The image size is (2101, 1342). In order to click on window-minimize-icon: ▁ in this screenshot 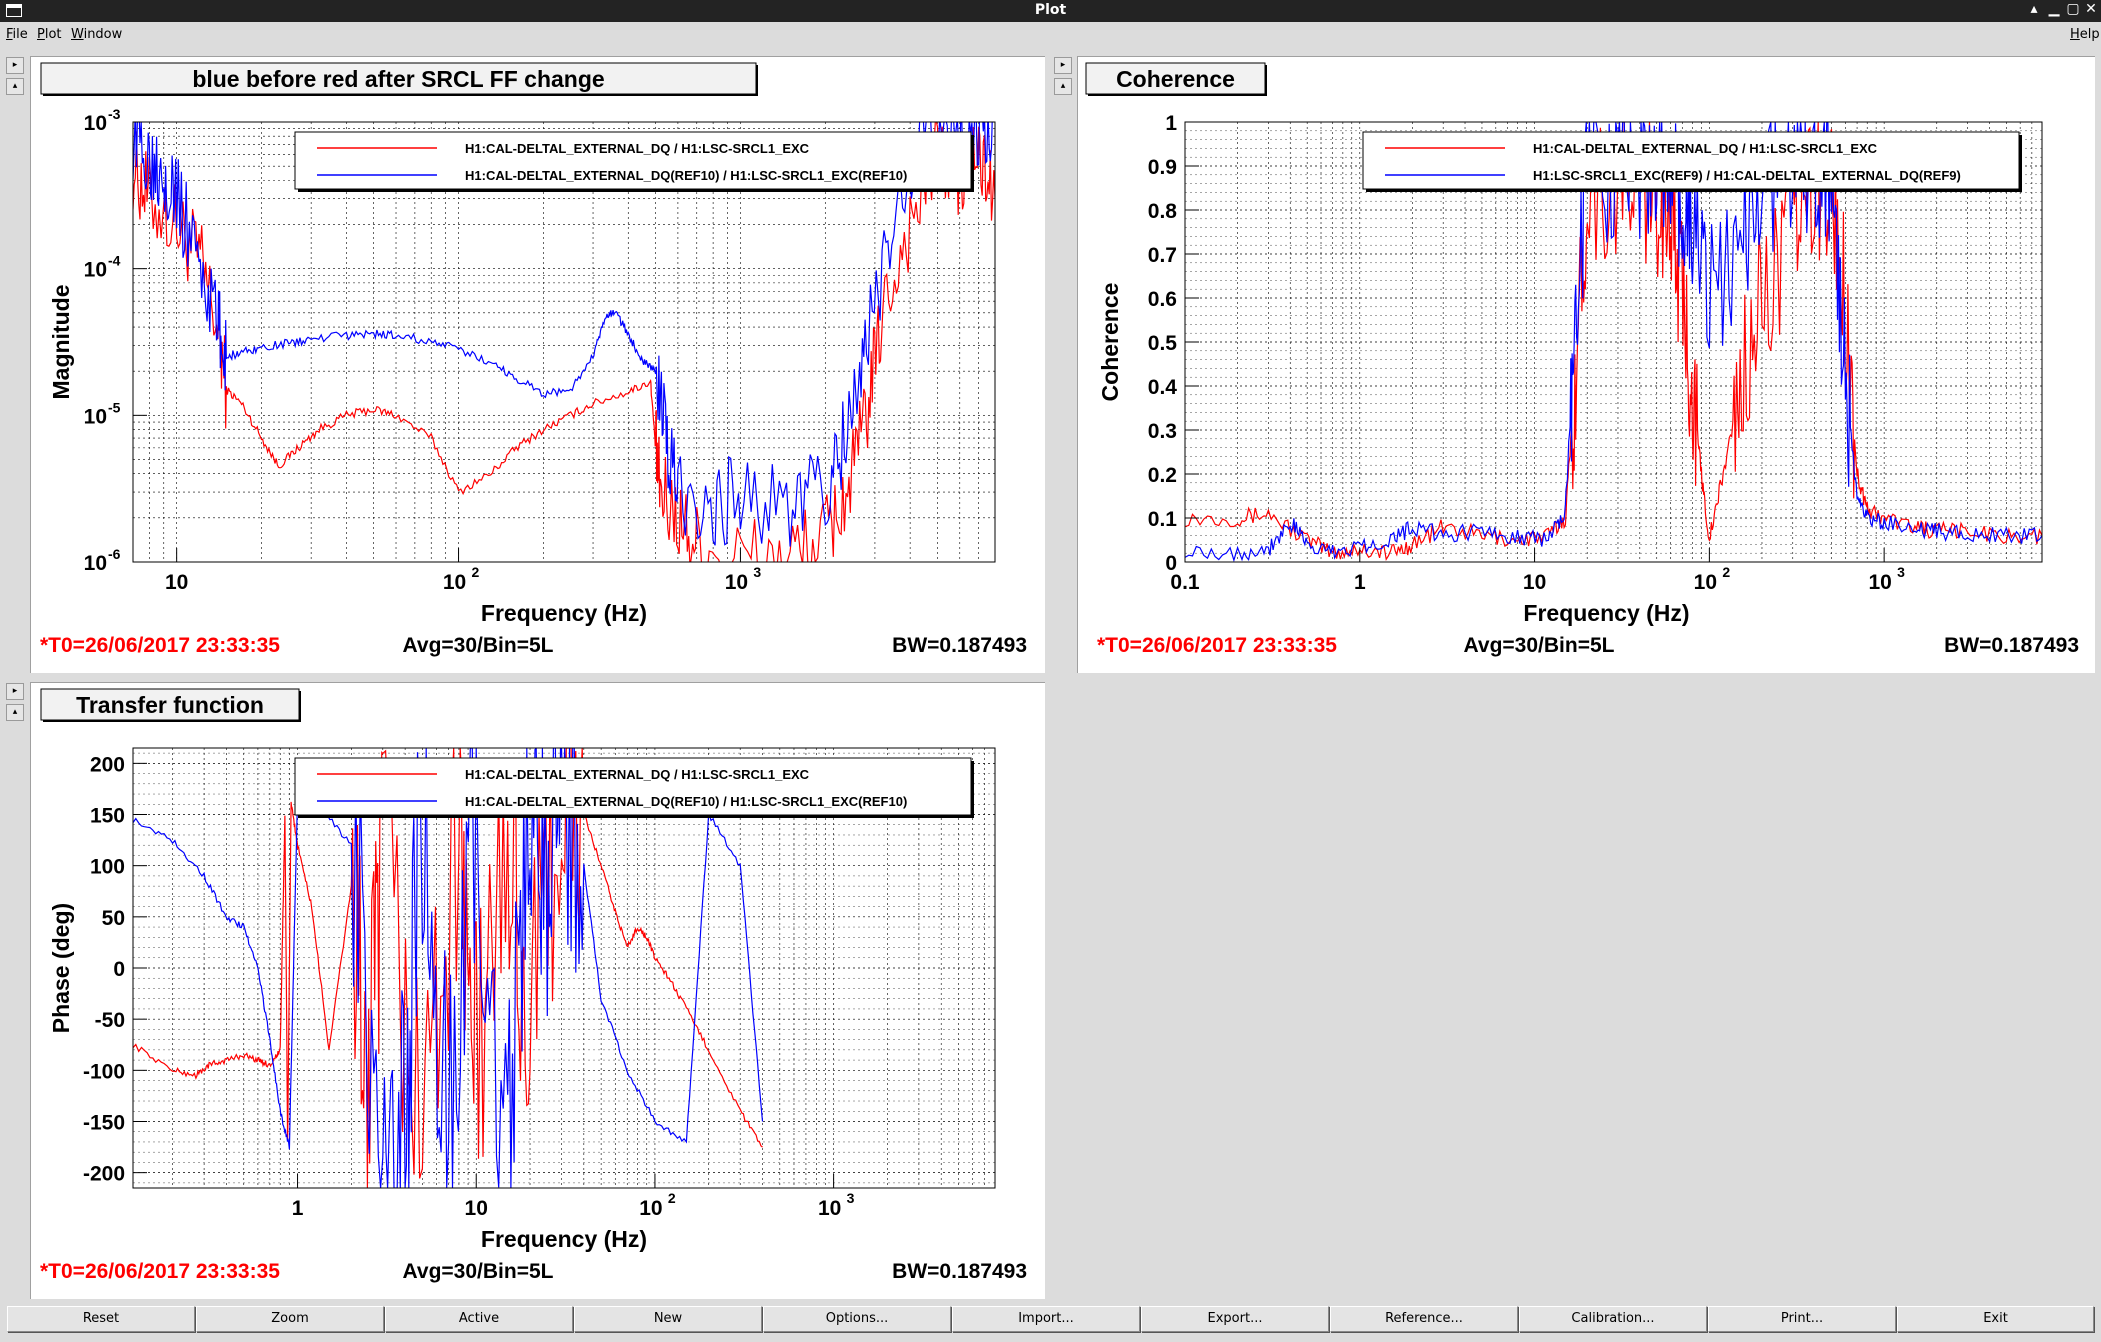, I will do `click(2054, 9)`.